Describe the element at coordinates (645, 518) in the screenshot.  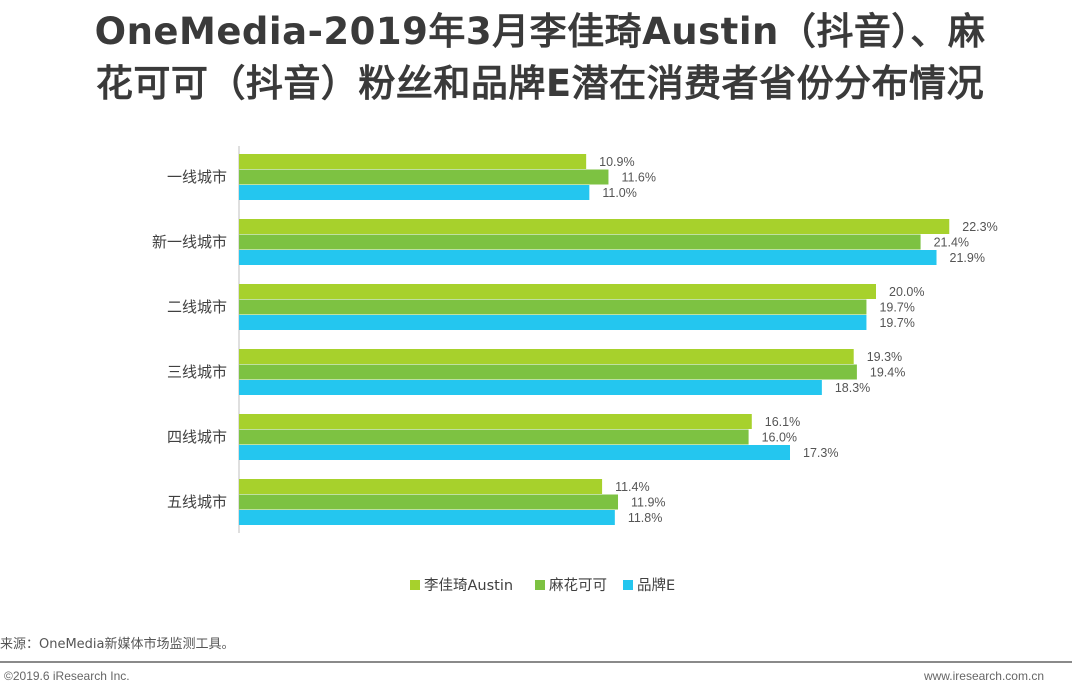
I see `data-label: 11.8%` at that location.